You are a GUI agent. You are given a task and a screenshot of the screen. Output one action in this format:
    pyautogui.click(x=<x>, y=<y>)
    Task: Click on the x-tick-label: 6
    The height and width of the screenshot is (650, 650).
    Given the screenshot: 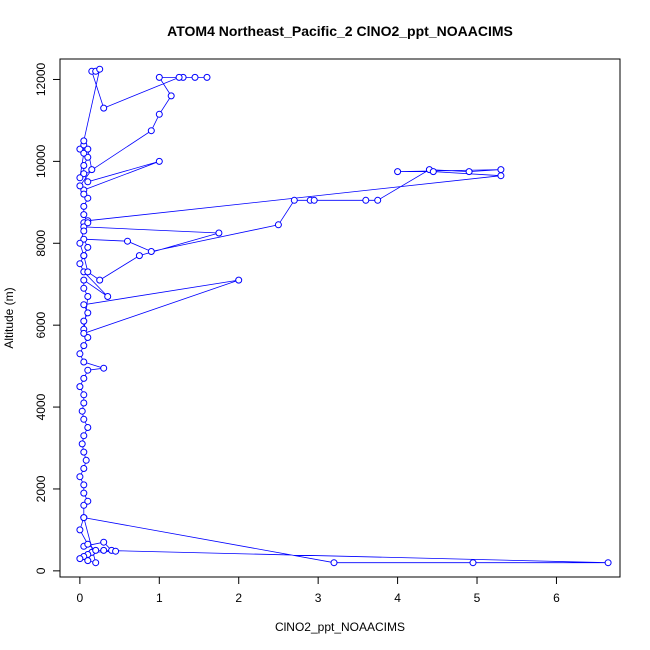 What is the action you would take?
    pyautogui.click(x=556, y=598)
    